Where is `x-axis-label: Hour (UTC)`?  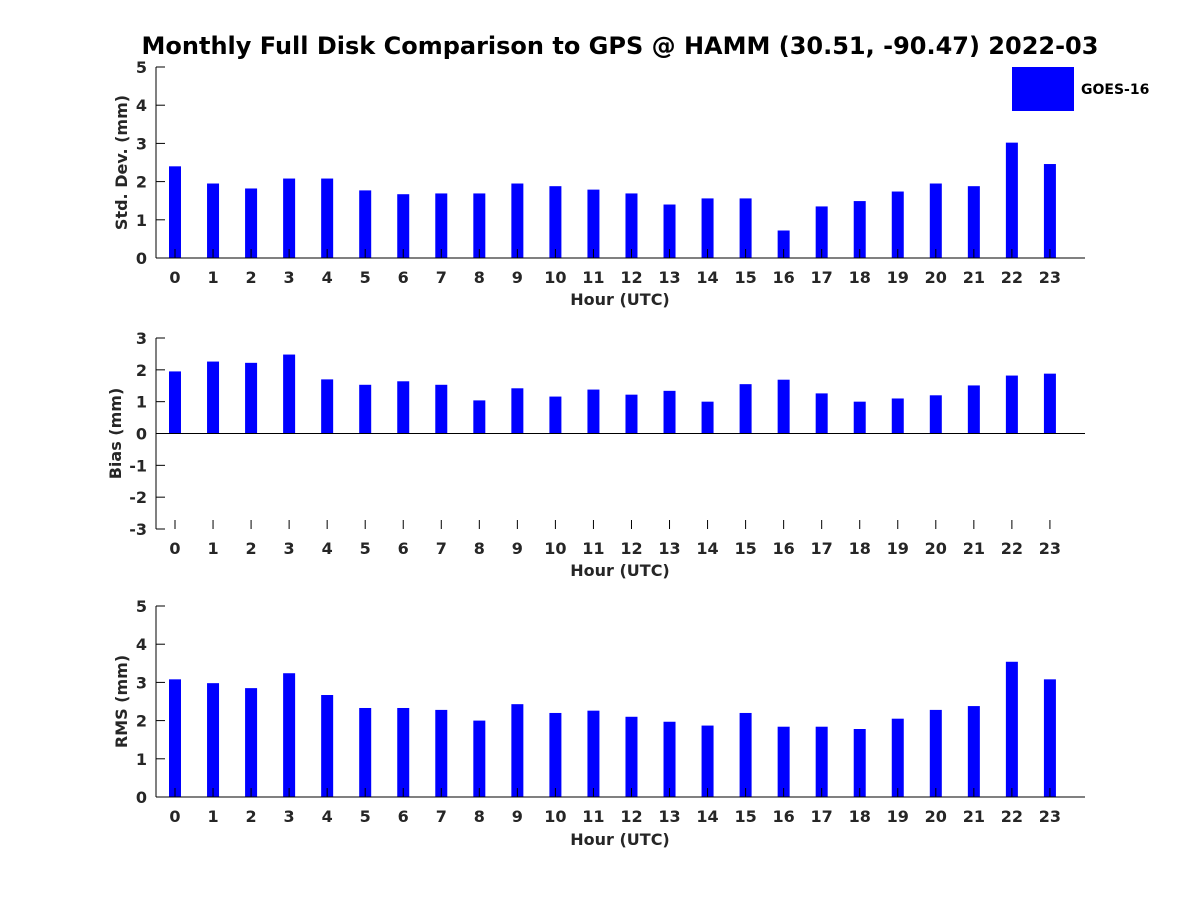
x-axis-label: Hour (UTC) is located at coordinates (620, 839).